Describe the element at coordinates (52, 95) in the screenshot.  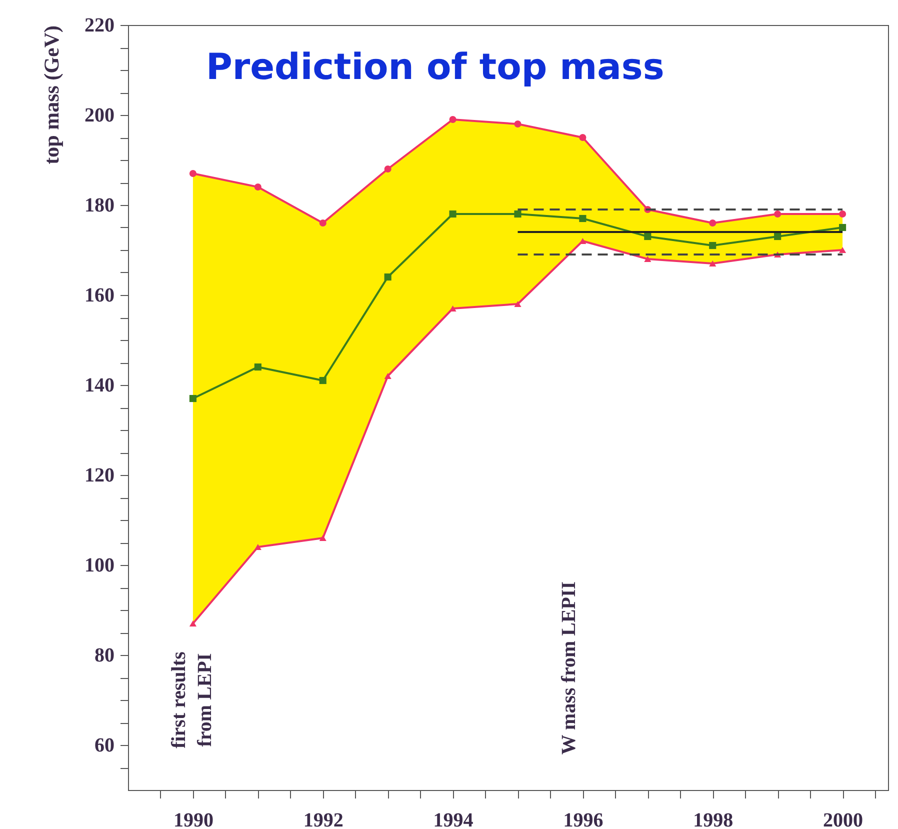
I see `y-axis-title: top mass (GeV)` at that location.